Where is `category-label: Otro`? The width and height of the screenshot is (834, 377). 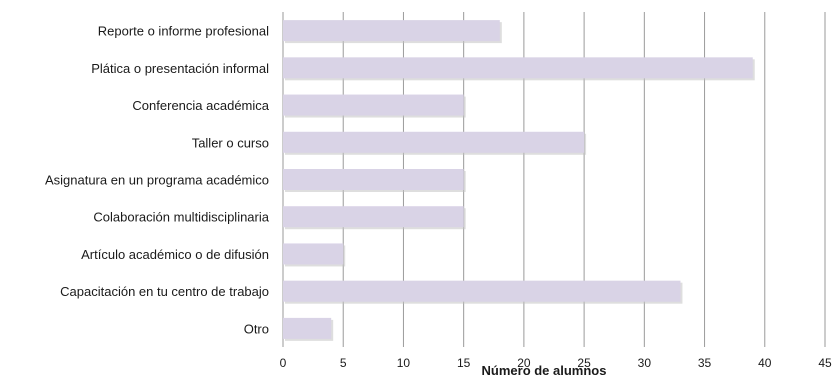
category-label: Otro is located at coordinates (256, 328).